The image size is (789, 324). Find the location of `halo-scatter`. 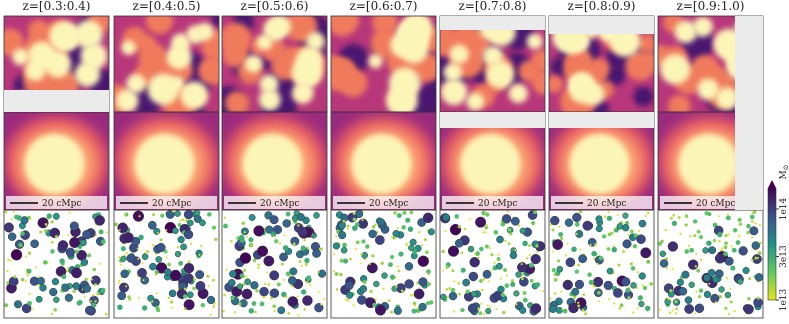

halo-scatter is located at coordinates (383, 262).